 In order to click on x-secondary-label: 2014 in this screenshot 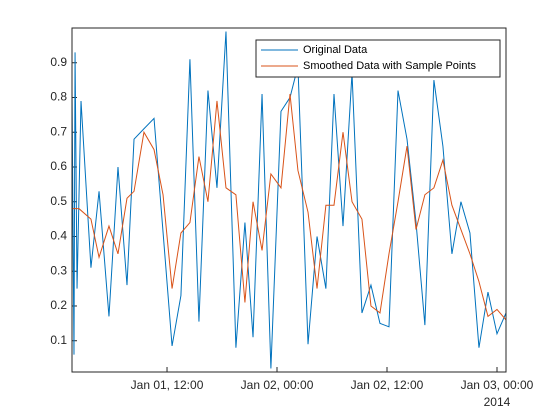, I will do `click(497, 402)`.